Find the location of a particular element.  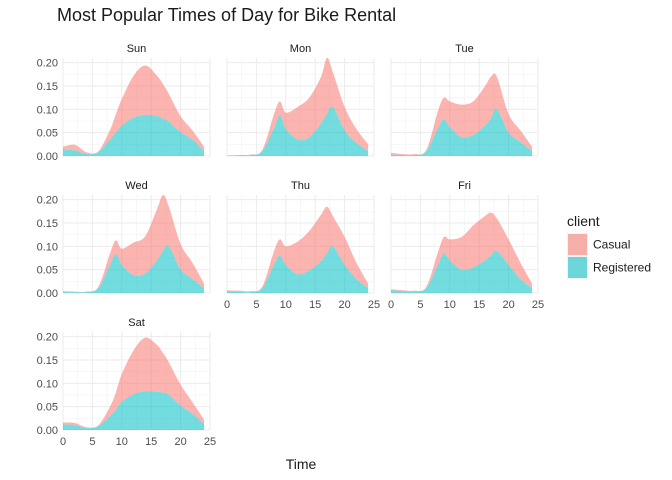

strip-label: Thu is located at coordinates (300, 186).